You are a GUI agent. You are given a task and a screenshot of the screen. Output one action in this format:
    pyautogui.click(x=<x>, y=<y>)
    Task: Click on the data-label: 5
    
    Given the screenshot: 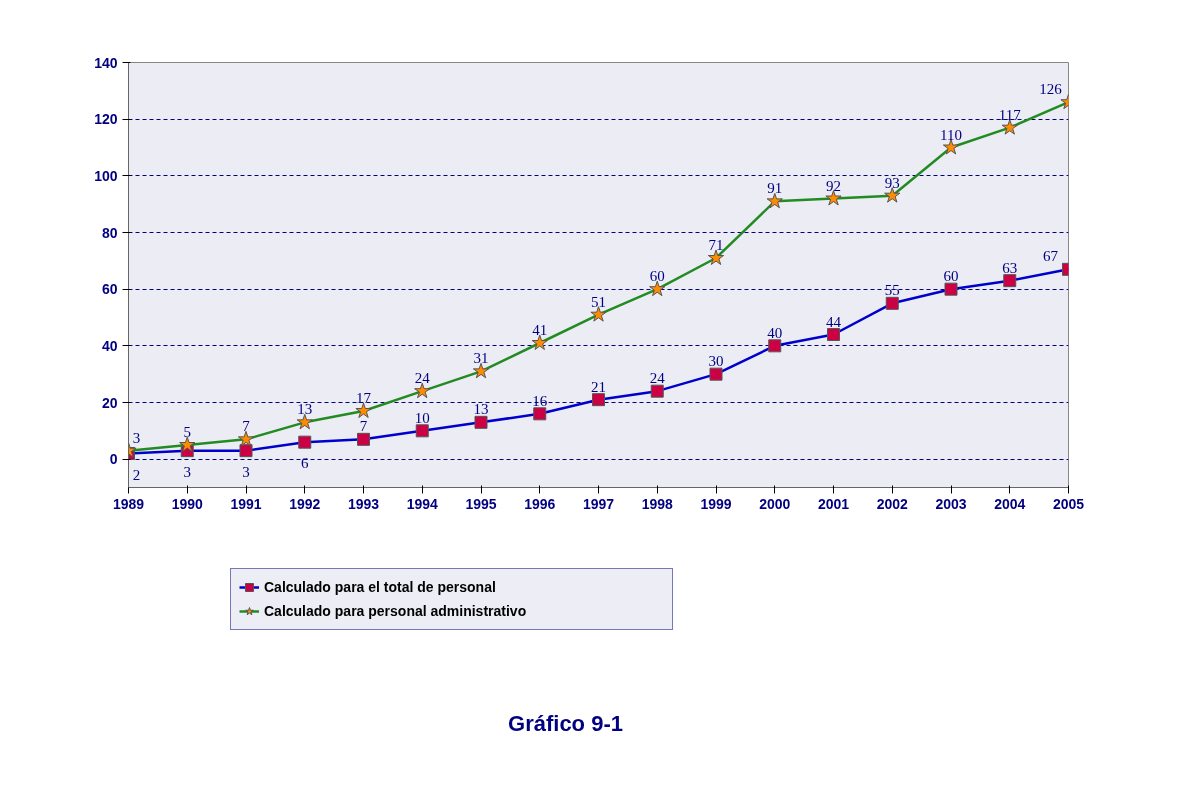 What is the action you would take?
    pyautogui.click(x=187, y=432)
    